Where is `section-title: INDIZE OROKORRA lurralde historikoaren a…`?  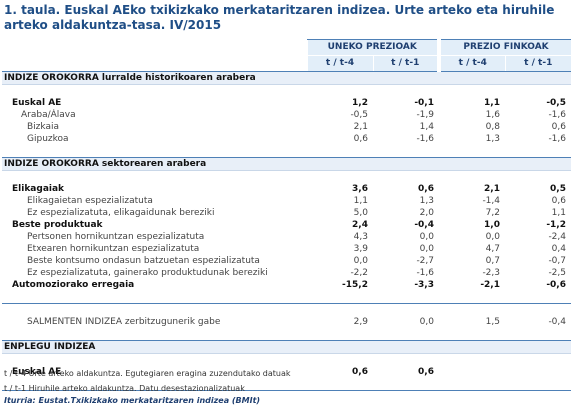
section-title: INDIZE OROKORRA lurralde historikoaren a… is located at coordinates (286, 78).